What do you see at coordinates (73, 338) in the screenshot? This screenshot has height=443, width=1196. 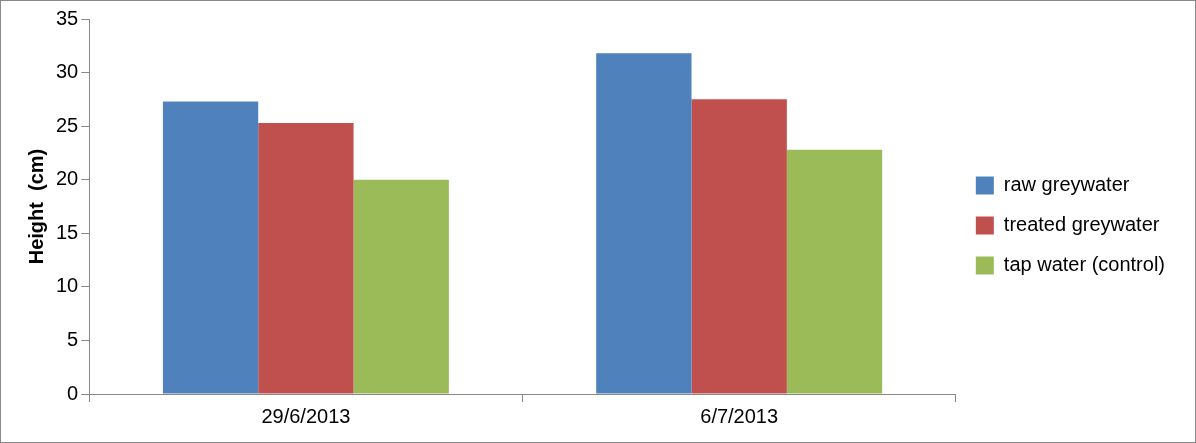 I see `y-tick-label: 5` at bounding box center [73, 338].